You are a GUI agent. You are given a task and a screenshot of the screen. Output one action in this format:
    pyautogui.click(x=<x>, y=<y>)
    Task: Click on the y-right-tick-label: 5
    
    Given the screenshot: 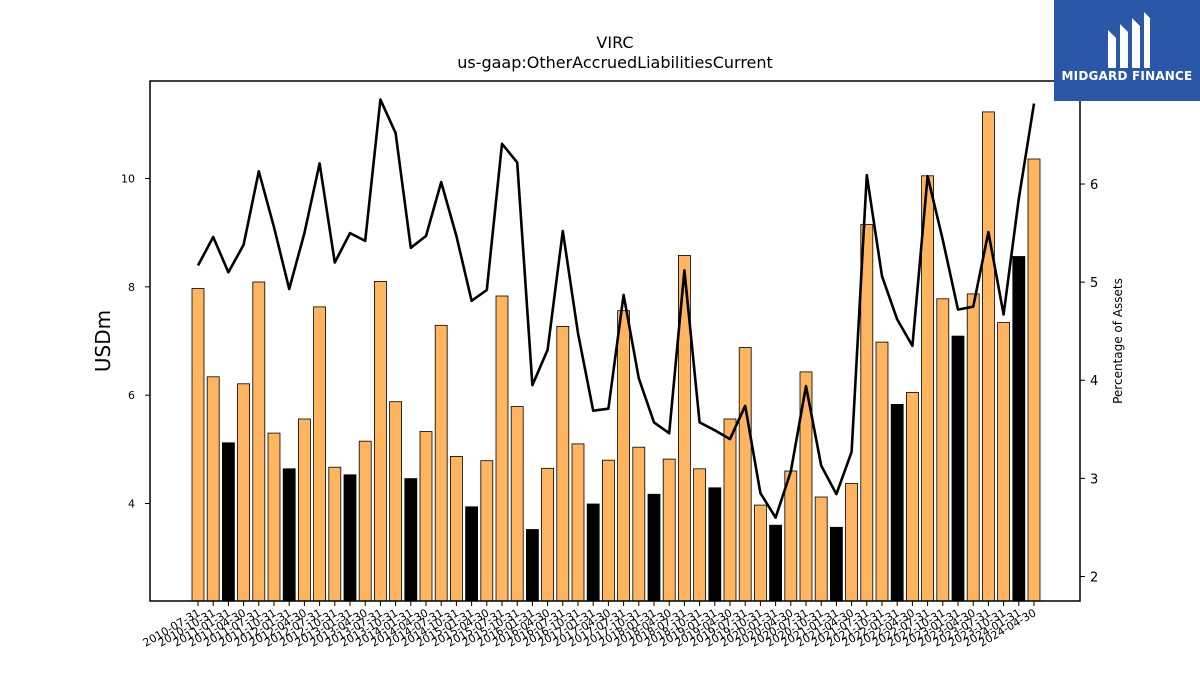 What is the action you would take?
    pyautogui.click(x=1094, y=283)
    